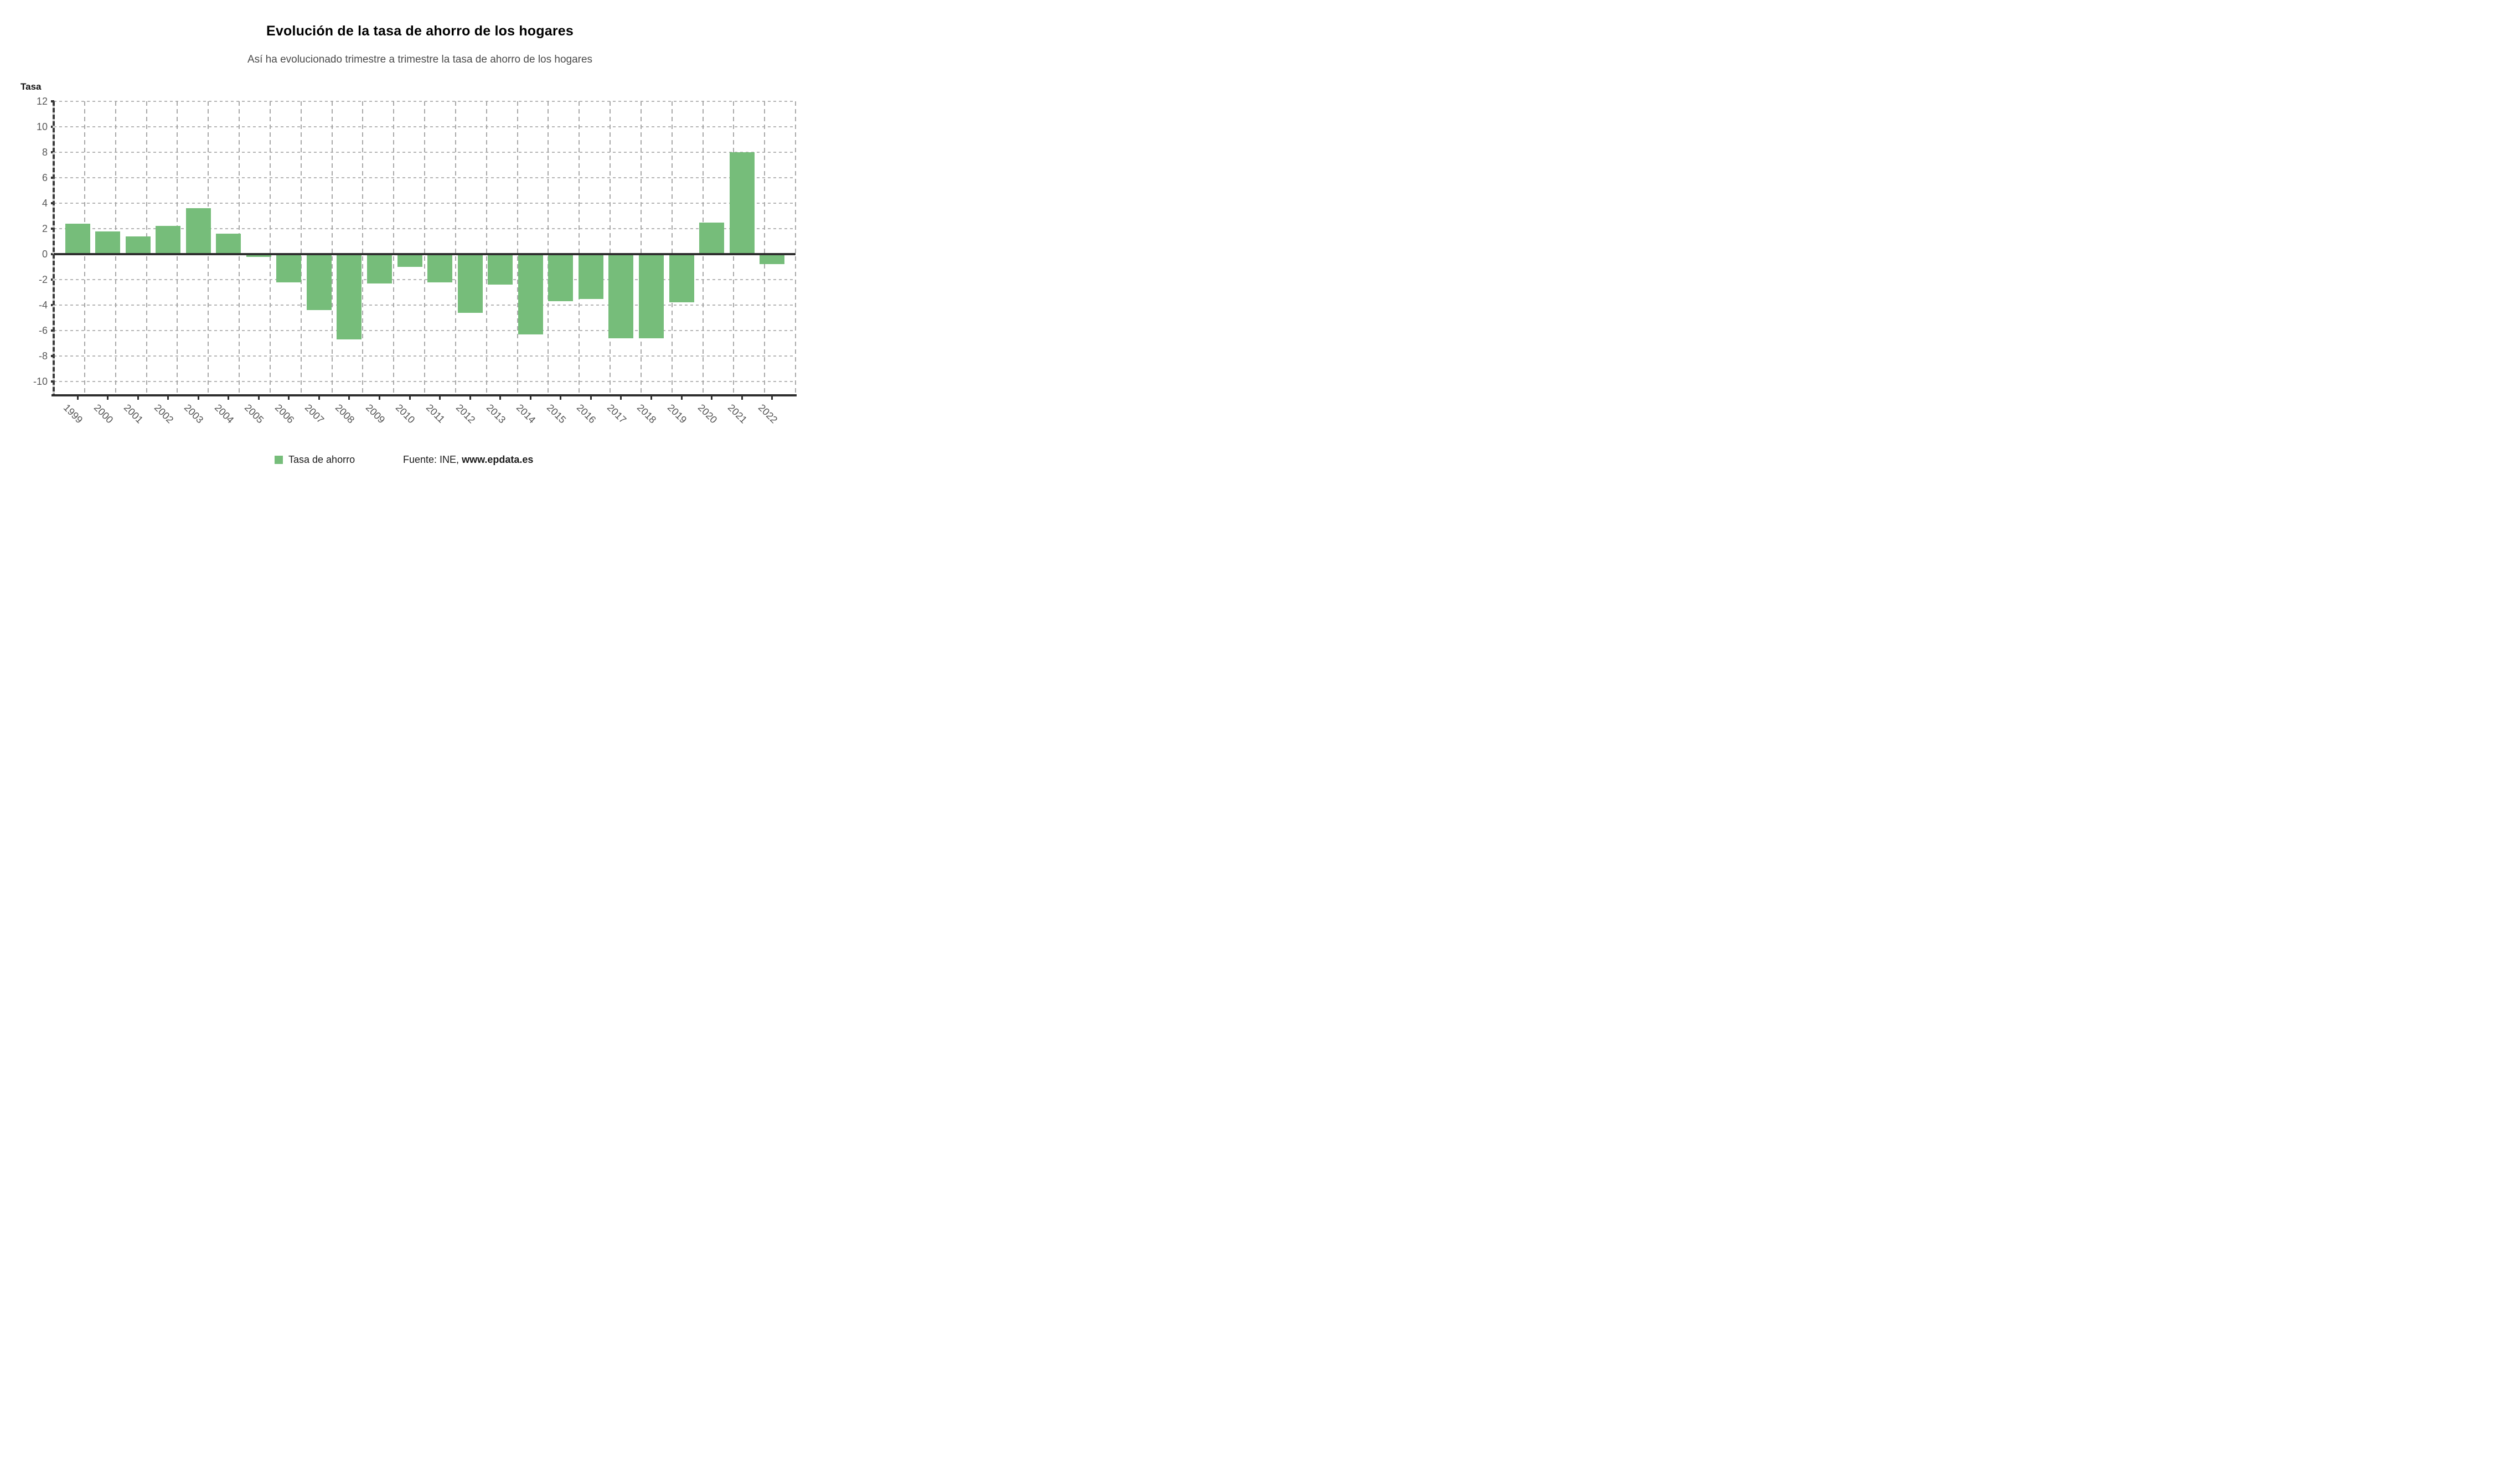 The image size is (2520, 1480). Describe the element at coordinates (254, 414) in the screenshot. I see `x-tick-label: 2005` at that location.